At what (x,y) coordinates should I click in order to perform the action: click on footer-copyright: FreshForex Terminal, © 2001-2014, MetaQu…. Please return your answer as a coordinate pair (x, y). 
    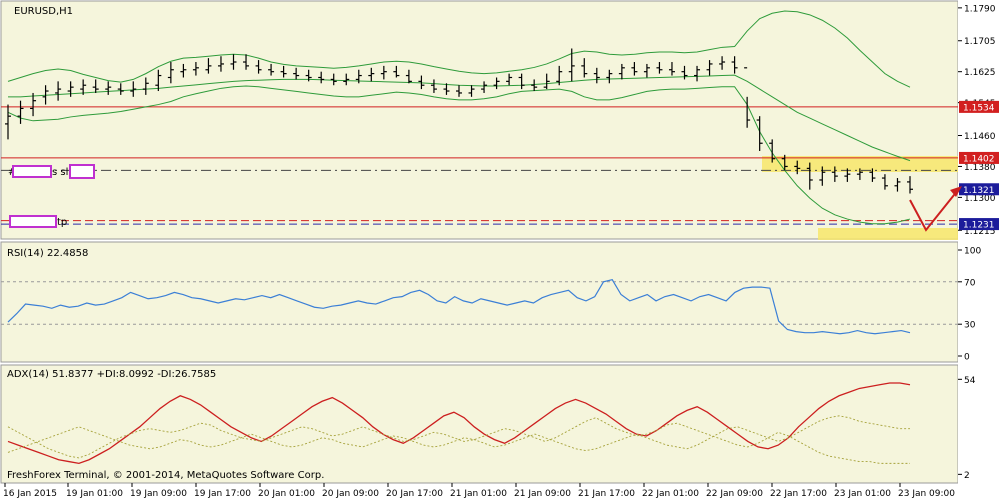
    Looking at the image, I should click on (165, 475).